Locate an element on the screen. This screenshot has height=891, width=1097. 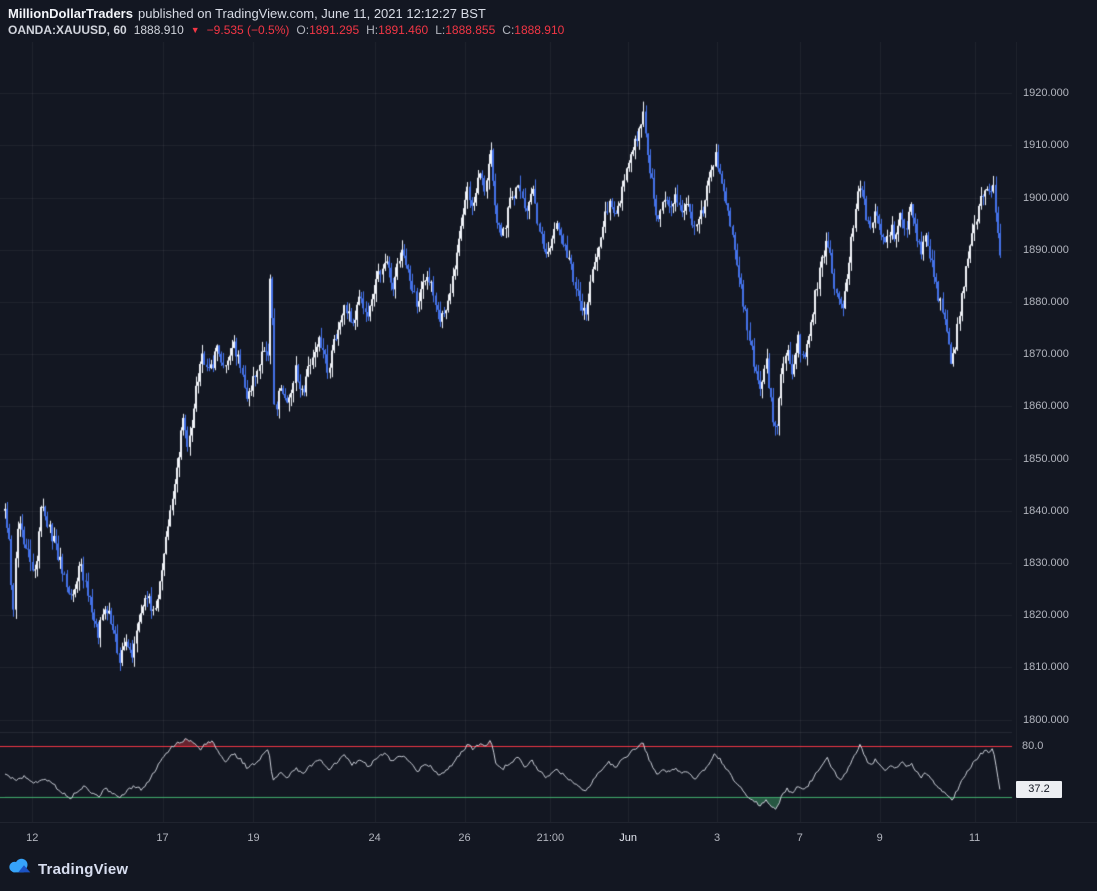
price-axis-label: 1870.000 is located at coordinates (1046, 354).